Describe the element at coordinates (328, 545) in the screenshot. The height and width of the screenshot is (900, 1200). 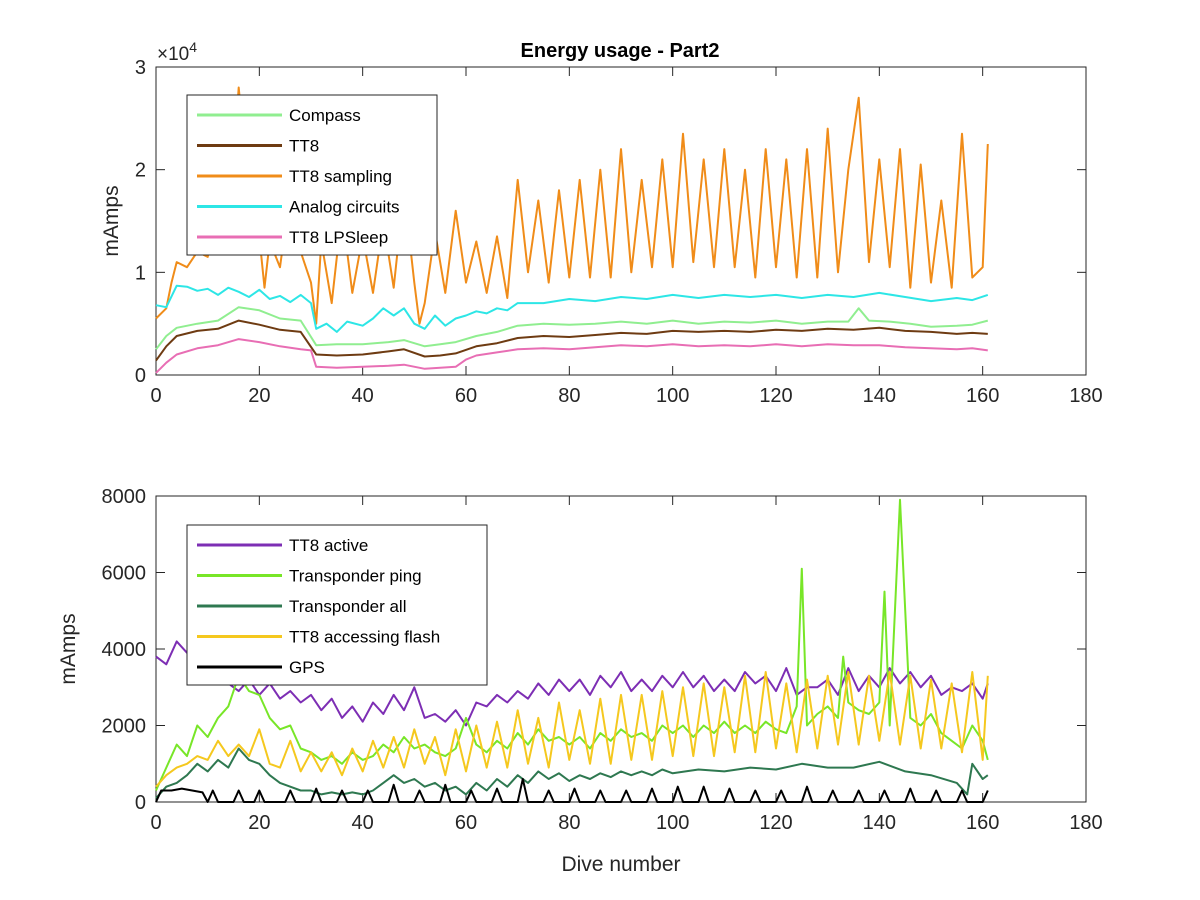
I see `legend-label: TT8 active` at that location.